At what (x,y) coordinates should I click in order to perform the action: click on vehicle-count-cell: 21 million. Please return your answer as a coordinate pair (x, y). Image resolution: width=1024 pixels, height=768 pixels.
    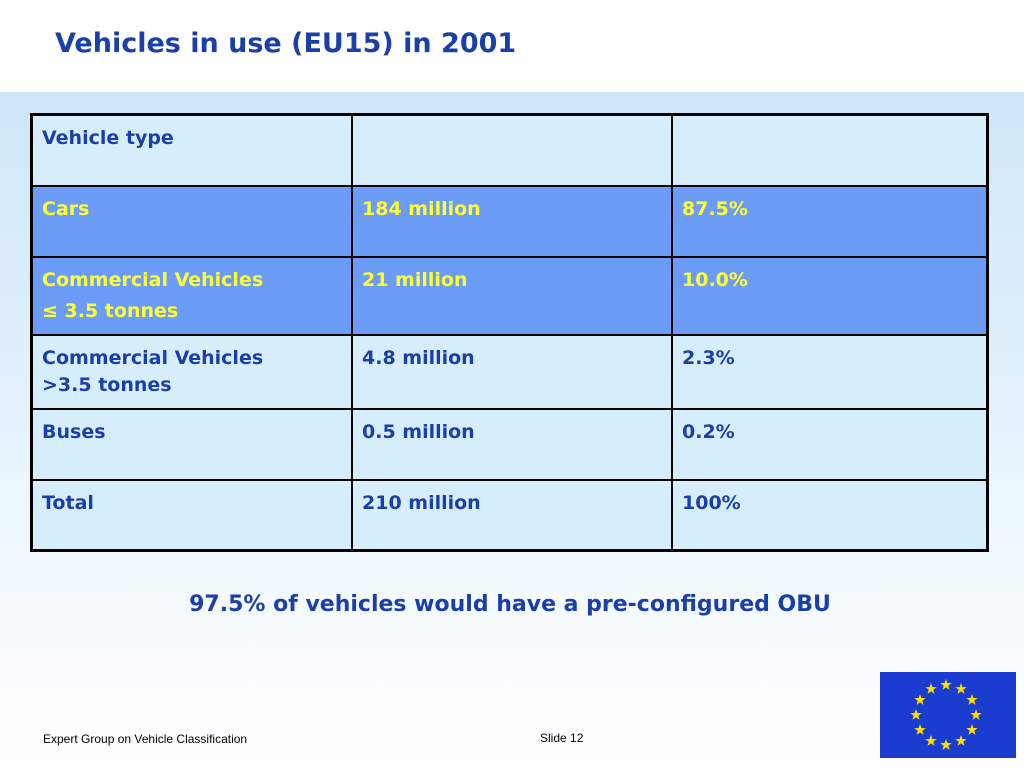
    Looking at the image, I should click on (512, 295).